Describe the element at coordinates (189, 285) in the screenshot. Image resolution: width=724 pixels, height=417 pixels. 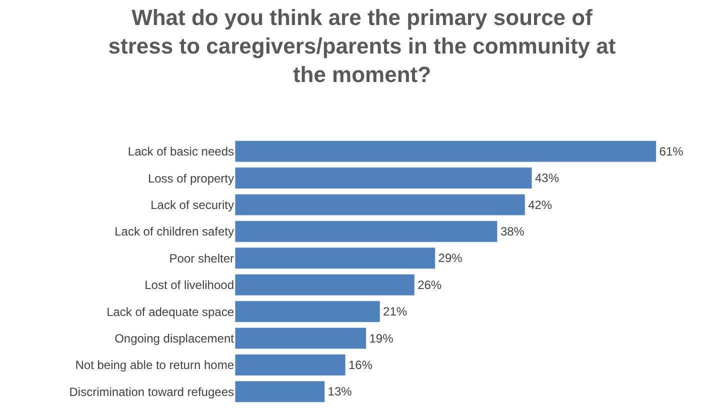
I see `y-tick-label: Lost of livelihood` at that location.